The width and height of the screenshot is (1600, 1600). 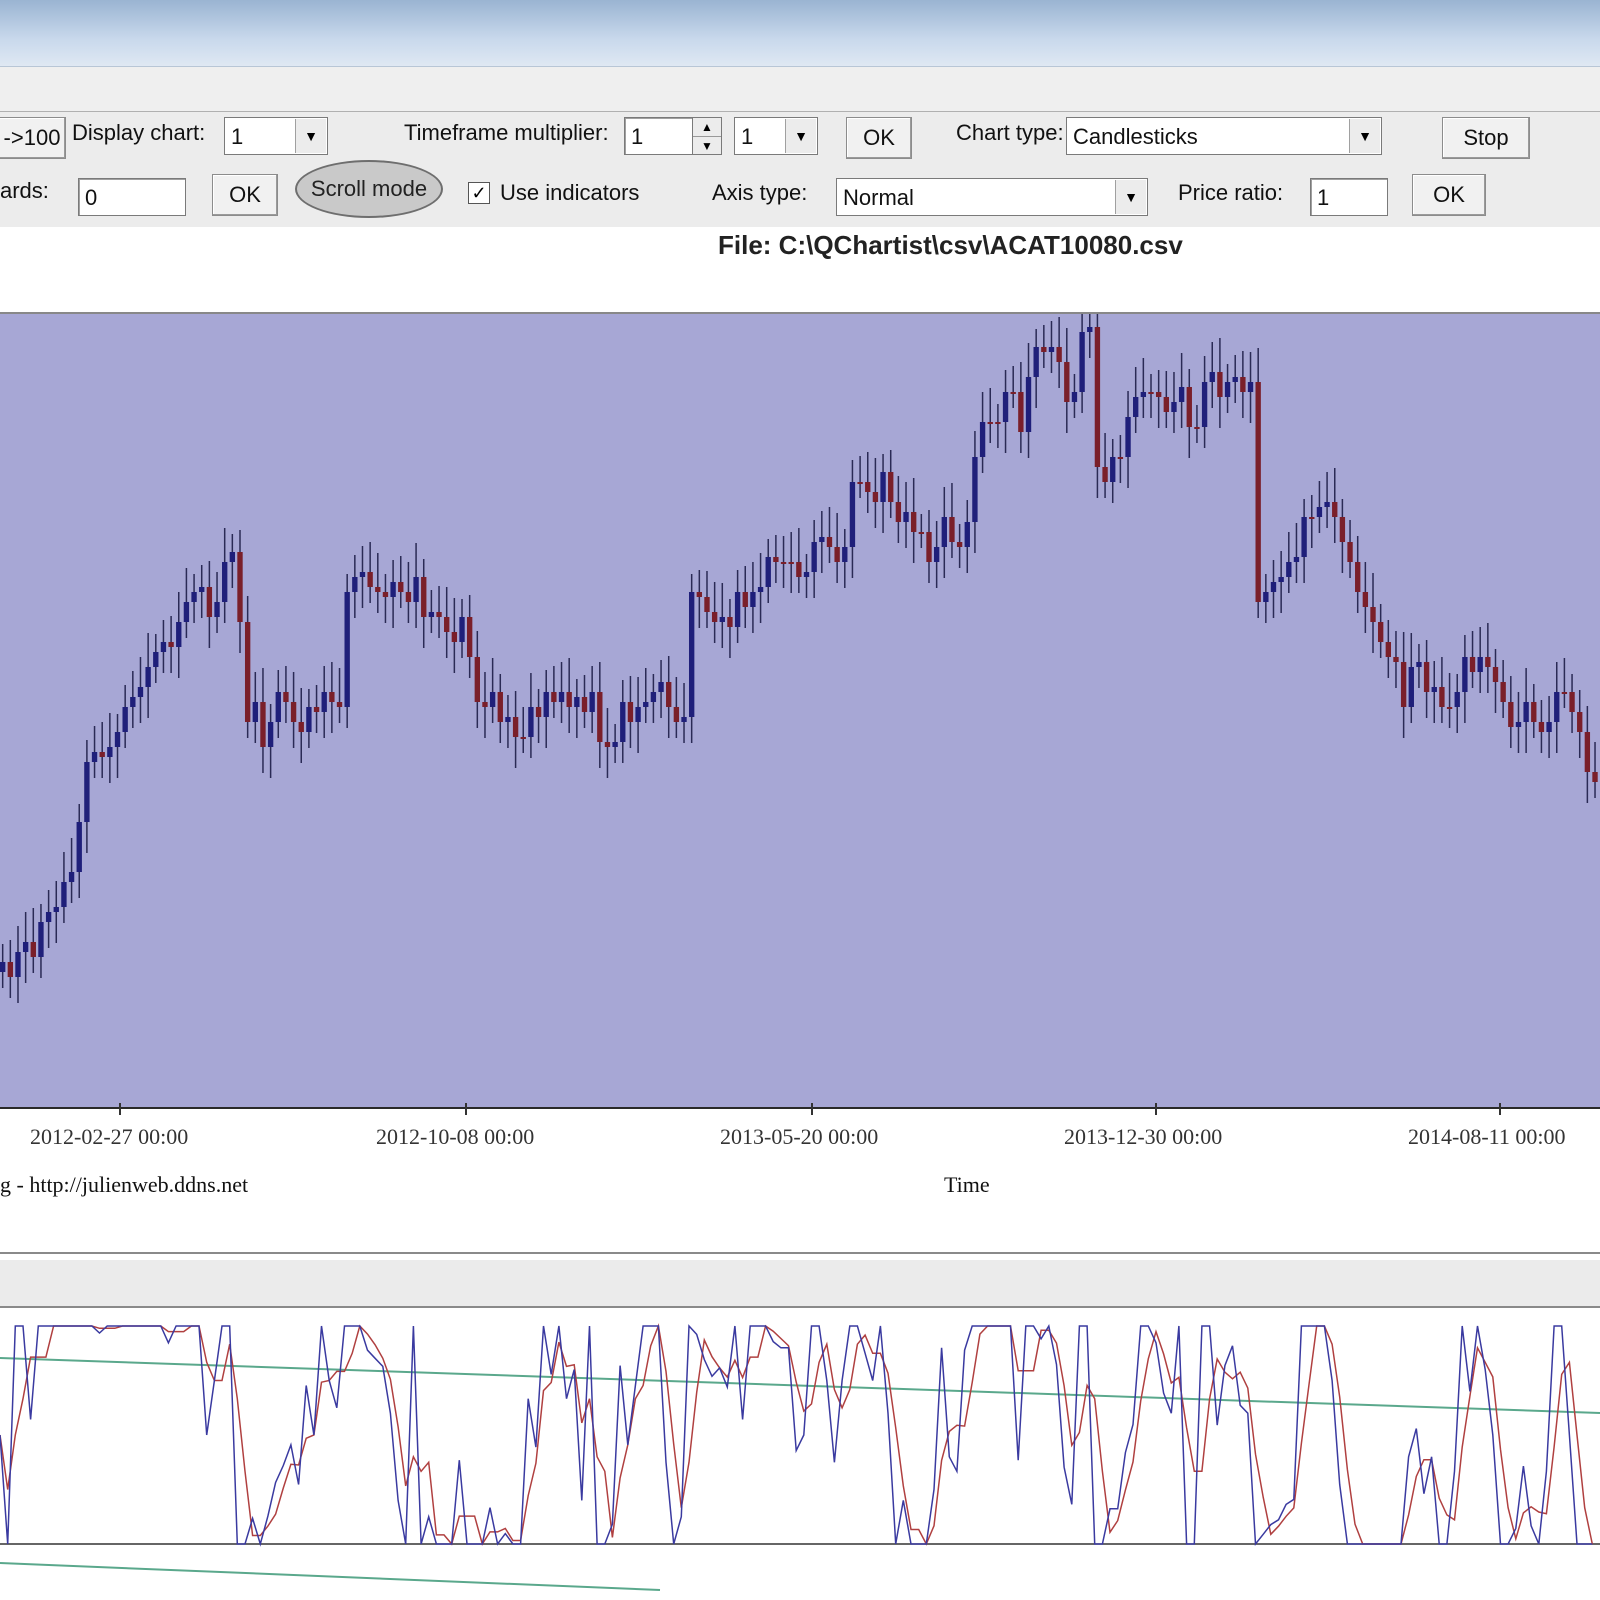 I want to click on arrow-down-icon: ▼, so click(x=707, y=146).